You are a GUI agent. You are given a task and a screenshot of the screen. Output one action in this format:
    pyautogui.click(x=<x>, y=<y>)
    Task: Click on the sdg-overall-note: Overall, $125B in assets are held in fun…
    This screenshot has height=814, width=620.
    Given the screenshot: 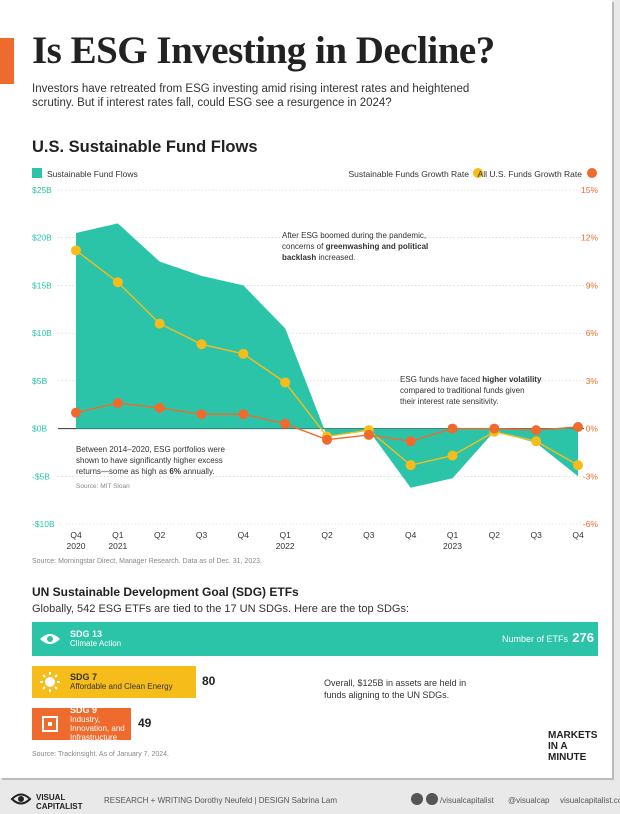 What is the action you would take?
    pyautogui.click(x=395, y=689)
    